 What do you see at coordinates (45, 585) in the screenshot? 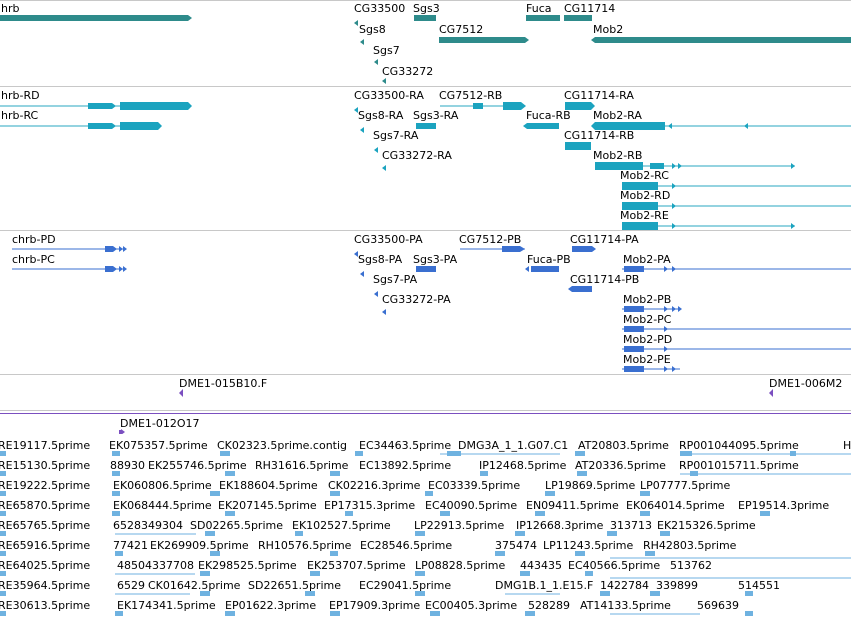
I see `est-label: RE35964.5prime` at bounding box center [45, 585].